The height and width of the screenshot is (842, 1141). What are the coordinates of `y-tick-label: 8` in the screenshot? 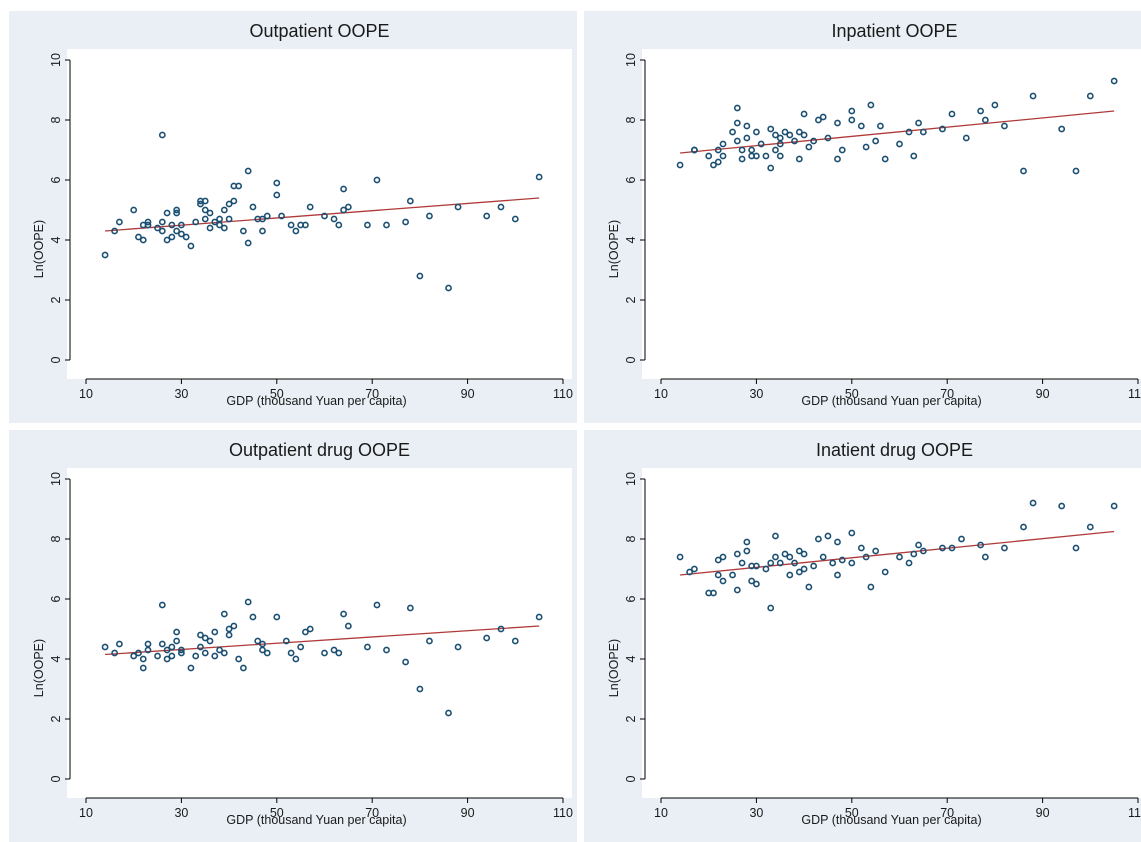 It's located at (56, 119).